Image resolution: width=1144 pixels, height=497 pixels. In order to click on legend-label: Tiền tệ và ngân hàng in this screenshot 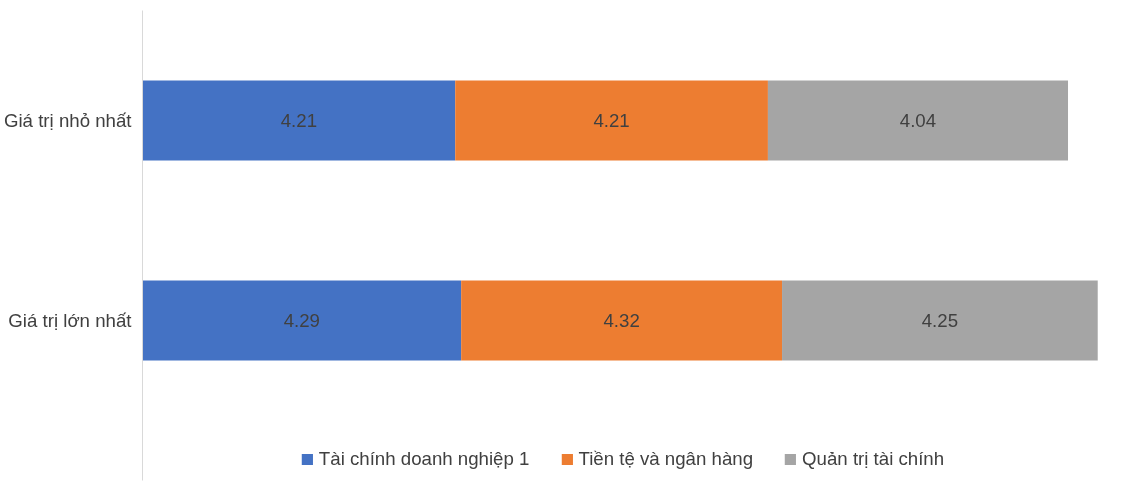, I will do `click(666, 459)`.